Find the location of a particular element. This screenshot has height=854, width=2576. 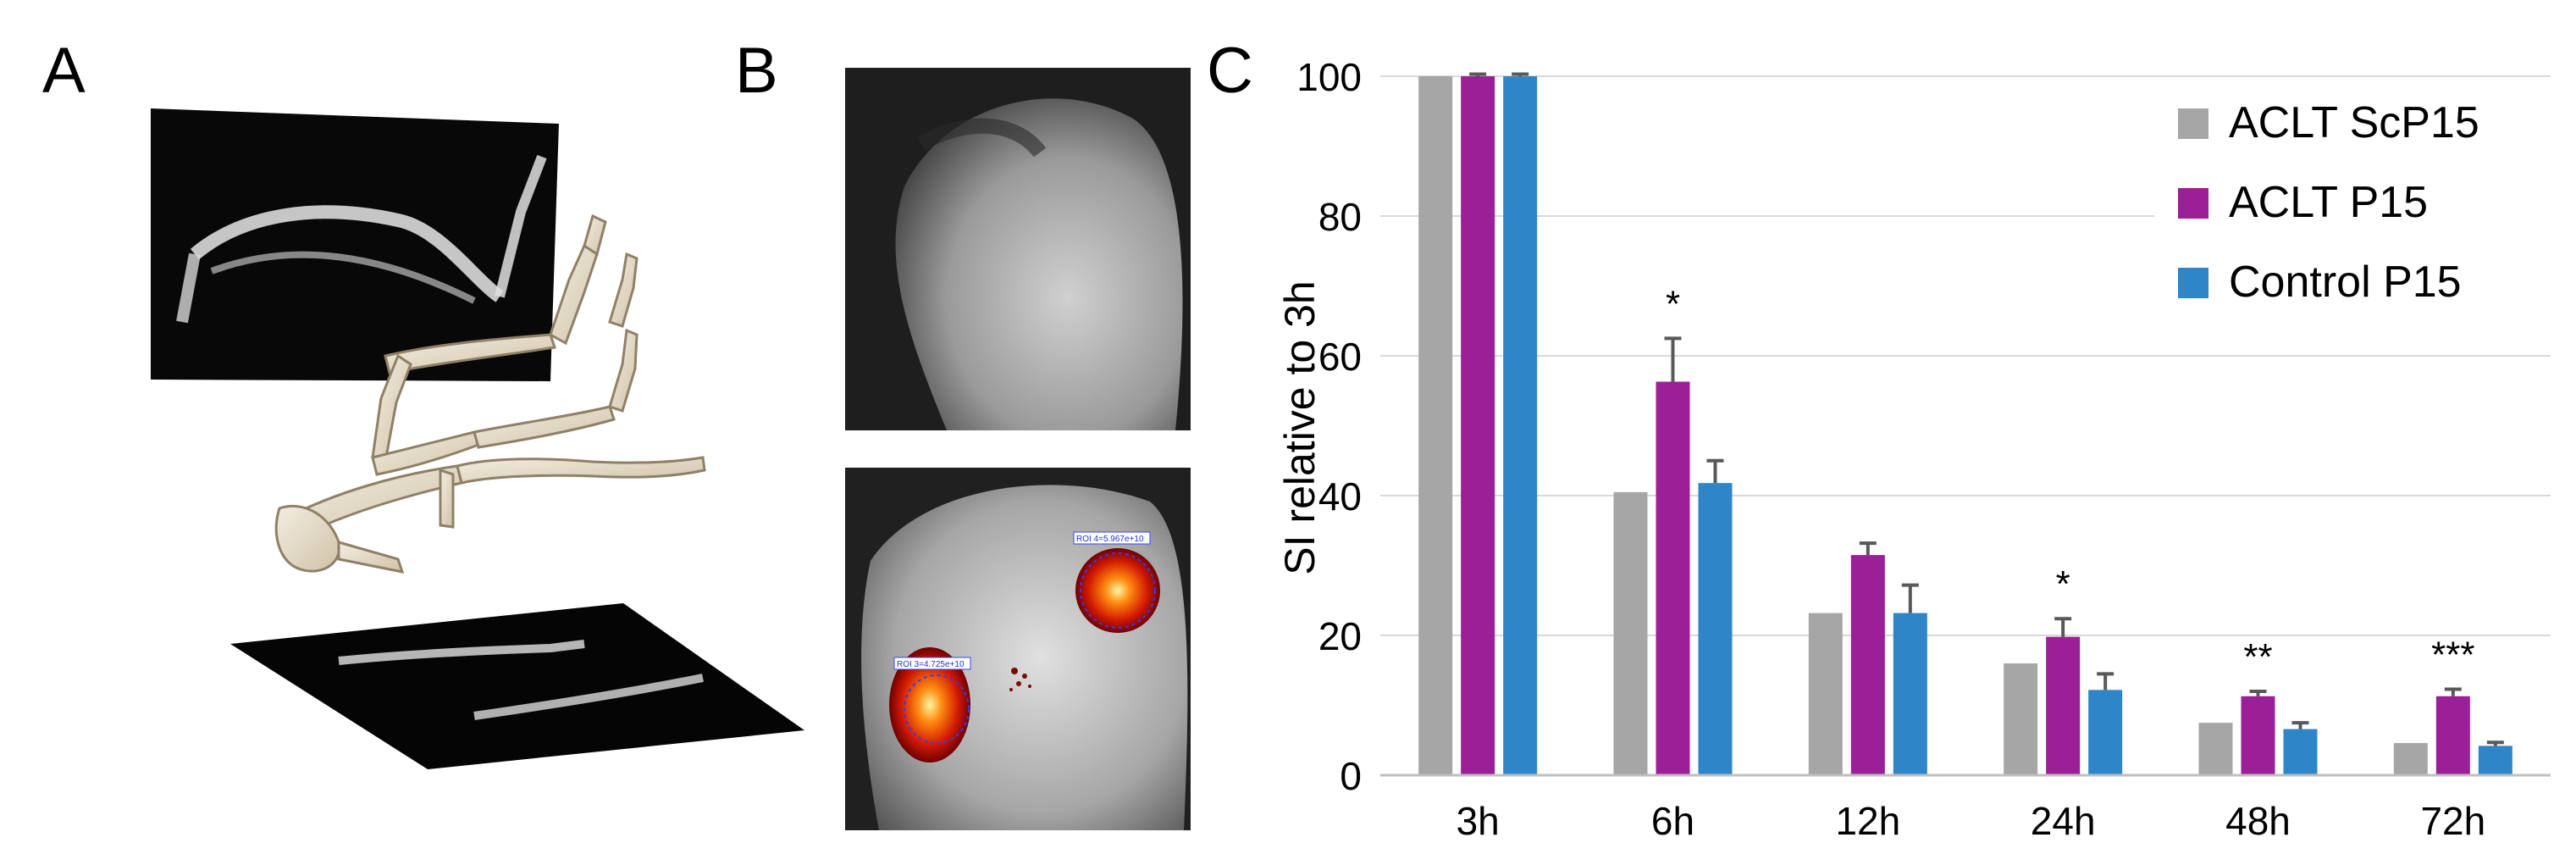

y-tick-label: 60 is located at coordinates (1340, 357).